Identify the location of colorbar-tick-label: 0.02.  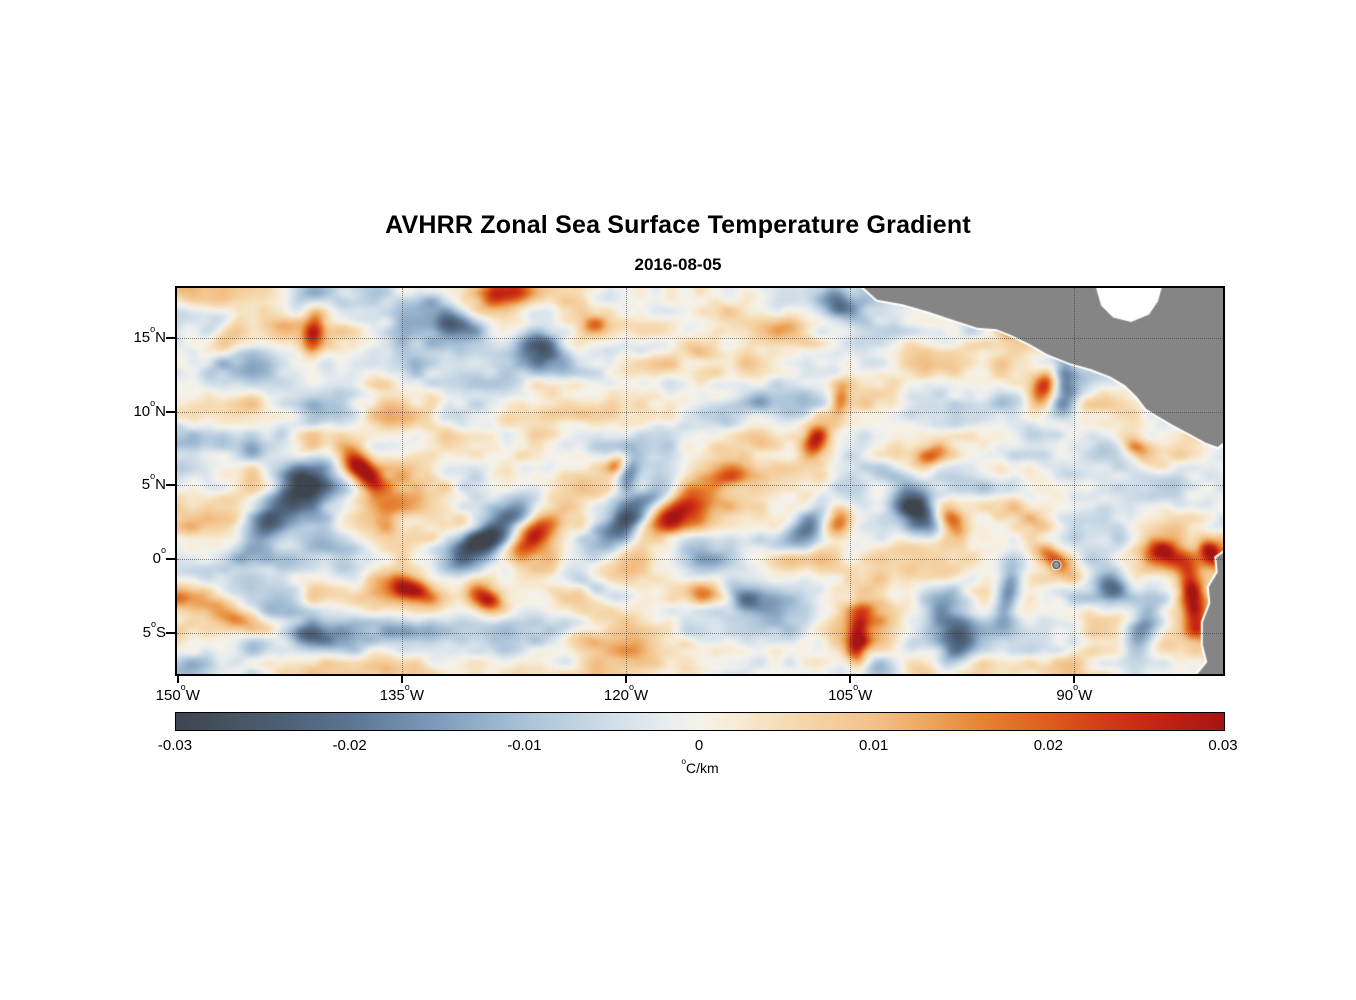
(1048, 745).